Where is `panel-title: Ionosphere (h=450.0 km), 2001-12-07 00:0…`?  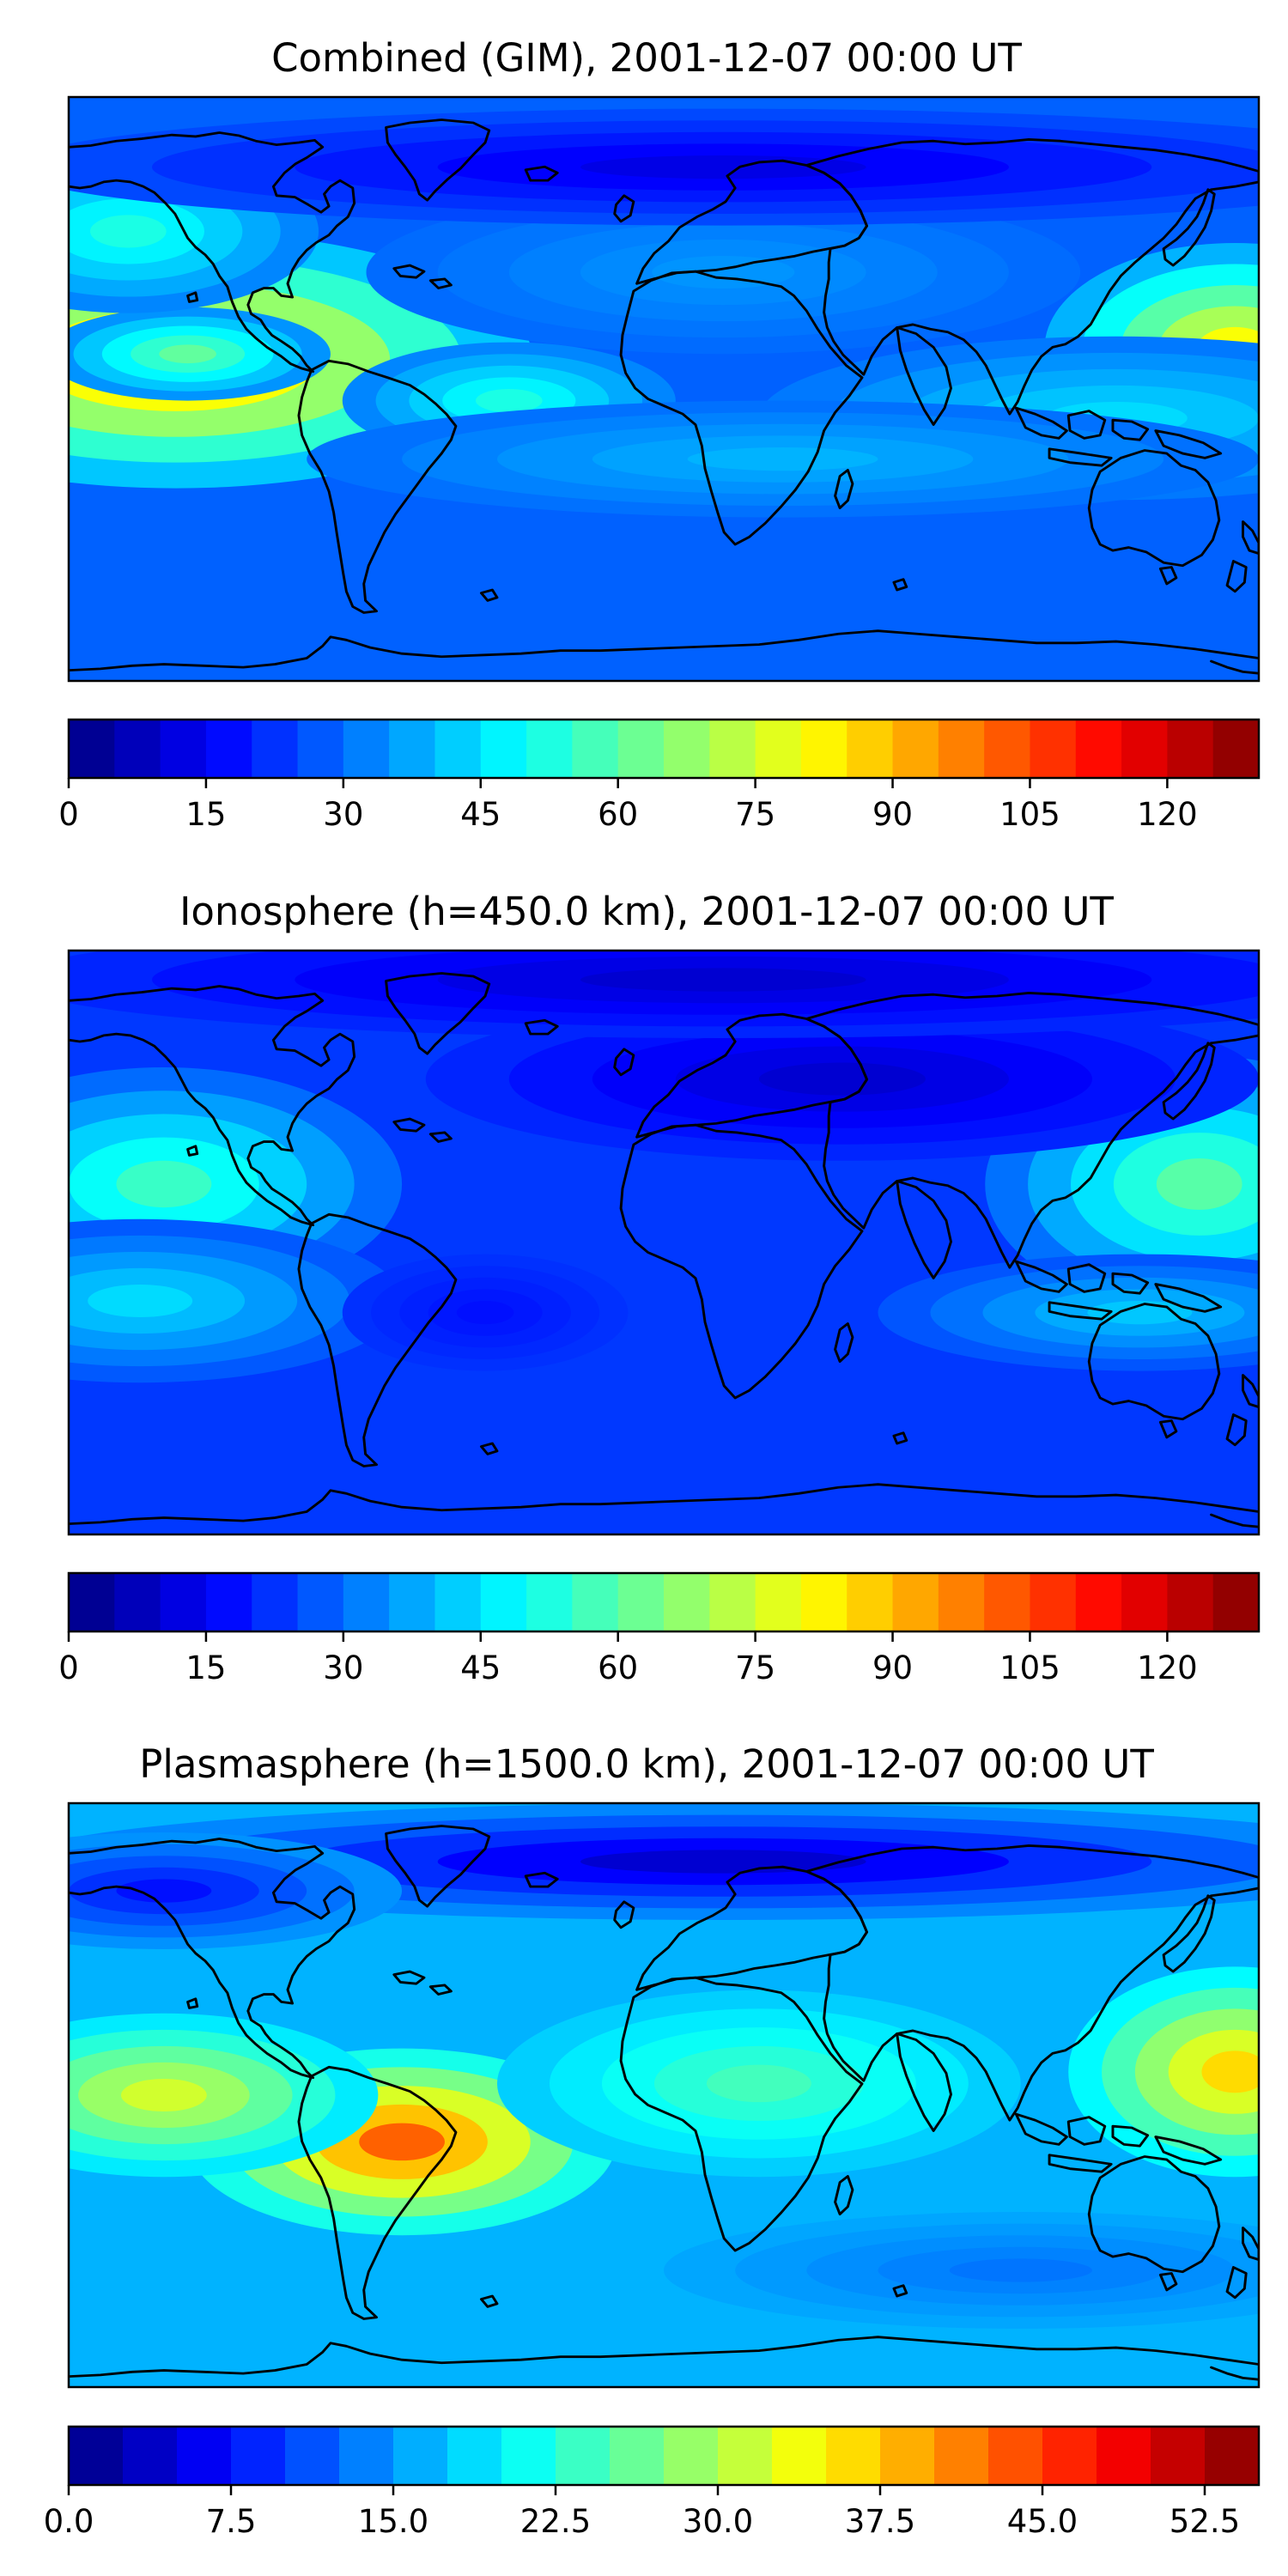
panel-title: Ionosphere (h=450.0 km), 2001-12-07 00:0… is located at coordinates (647, 911).